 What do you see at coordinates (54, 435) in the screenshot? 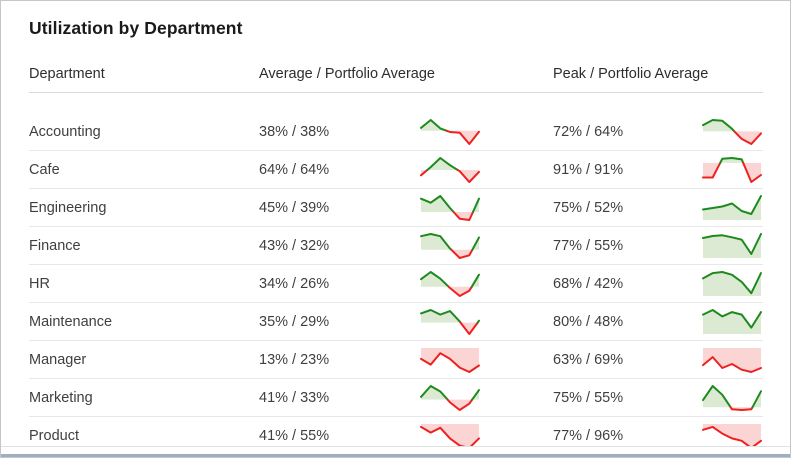
I see `department-name: Product` at bounding box center [54, 435].